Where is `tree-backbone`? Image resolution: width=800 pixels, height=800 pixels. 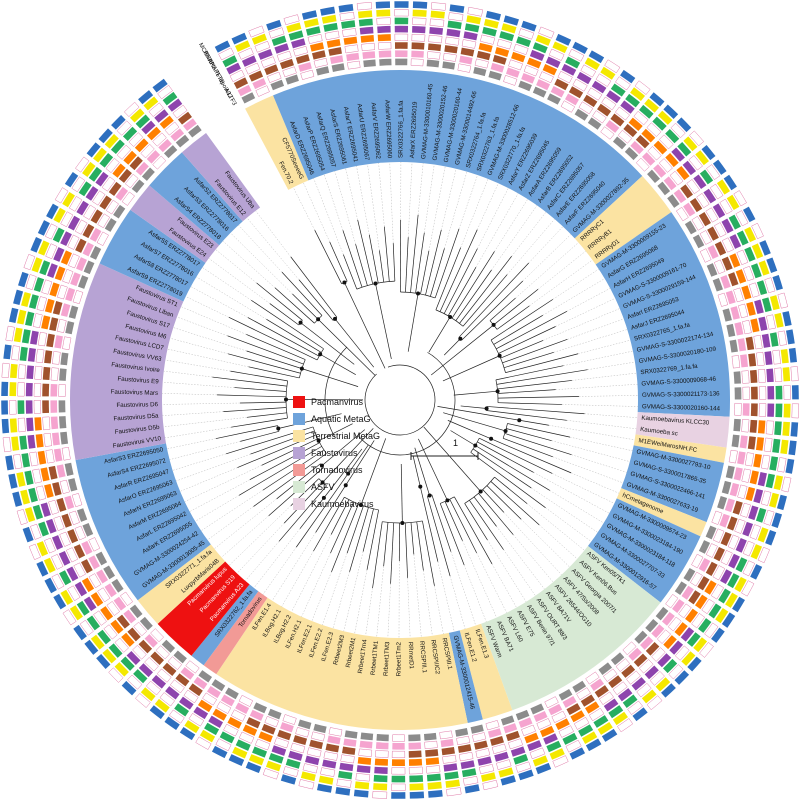
tree-backbone is located at coordinates (336, 392).